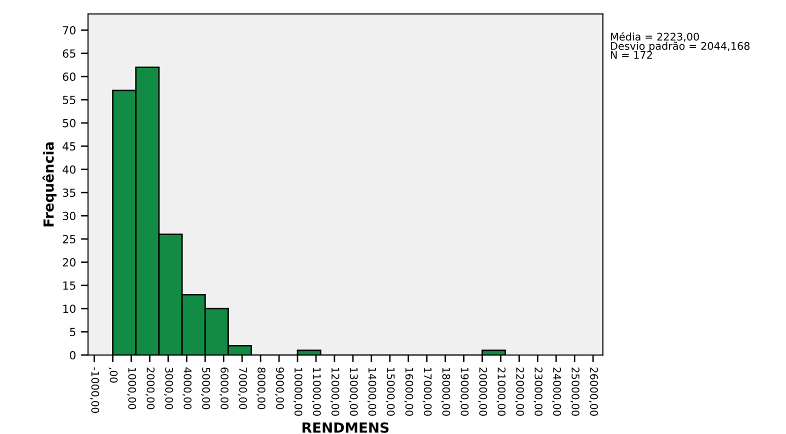 Image resolution: width=786 pixels, height=434 pixels. I want to click on y-tick-label: 0, so click(73, 355).